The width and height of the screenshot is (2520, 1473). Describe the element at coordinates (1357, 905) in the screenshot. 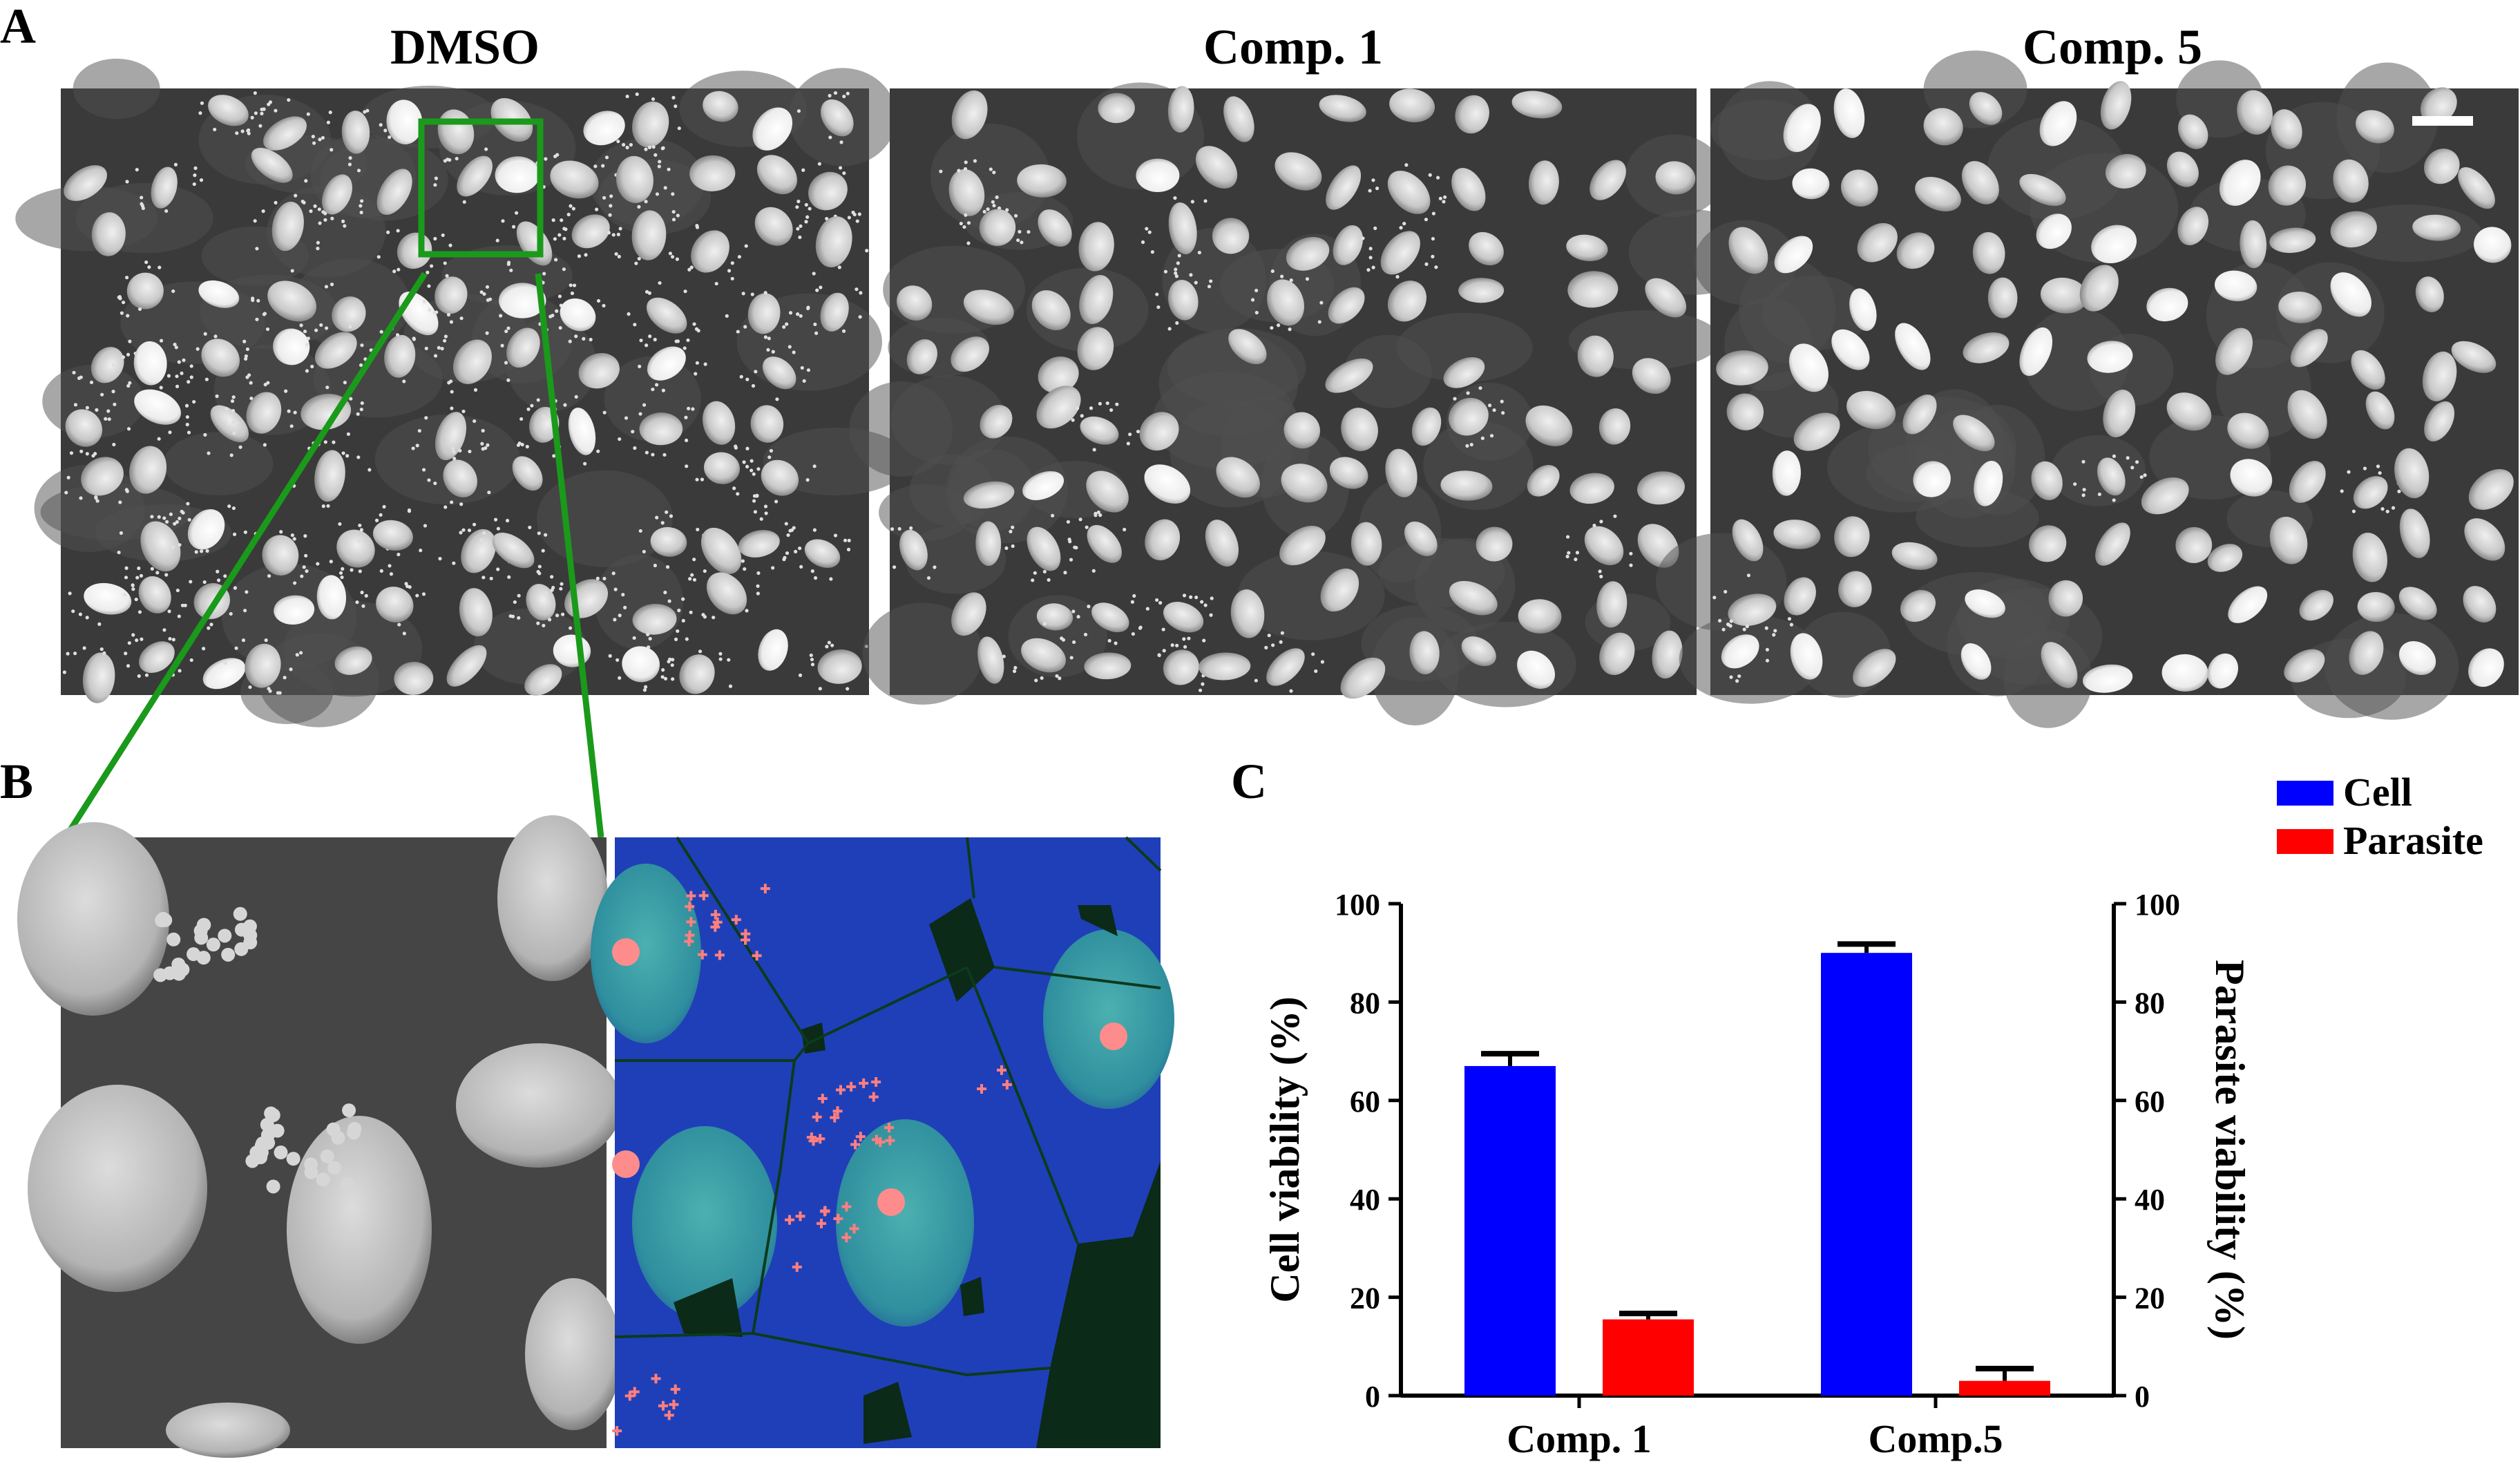

I see `left-tick-label: 100` at that location.